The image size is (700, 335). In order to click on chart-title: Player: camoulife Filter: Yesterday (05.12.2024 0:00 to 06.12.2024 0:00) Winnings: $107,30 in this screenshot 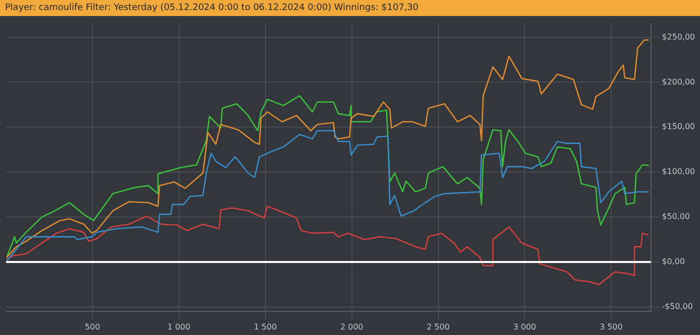, I will do `click(350, 8)`.